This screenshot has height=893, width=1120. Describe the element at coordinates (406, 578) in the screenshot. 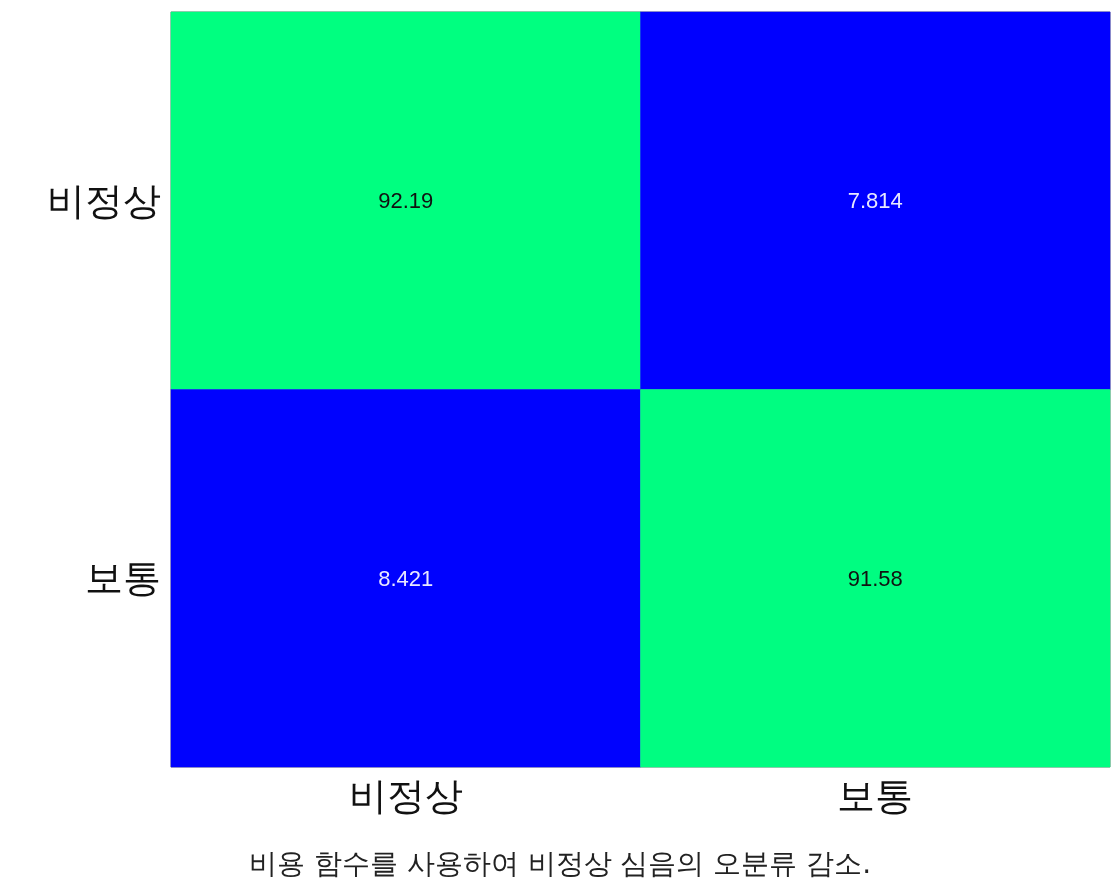

I see `data-label: 8.421` at that location.